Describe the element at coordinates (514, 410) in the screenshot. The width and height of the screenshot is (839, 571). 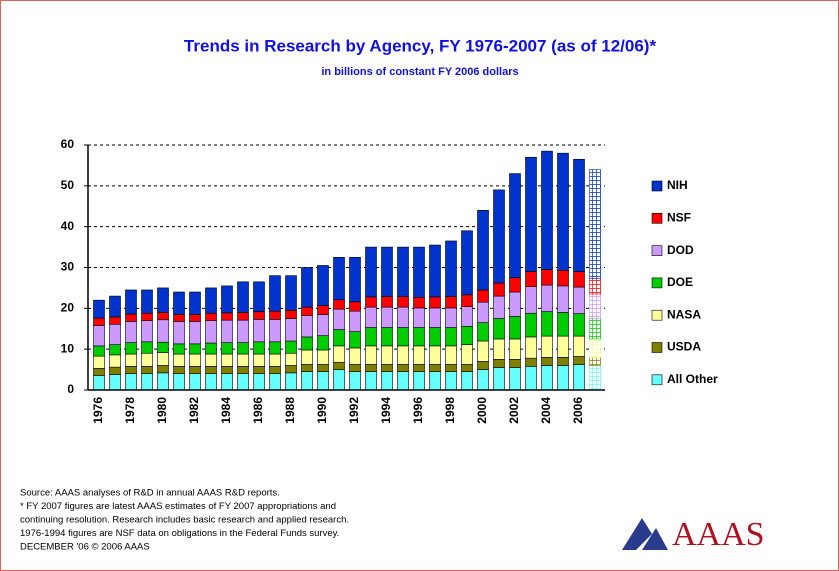
I see `x-tick-label: 2002` at that location.